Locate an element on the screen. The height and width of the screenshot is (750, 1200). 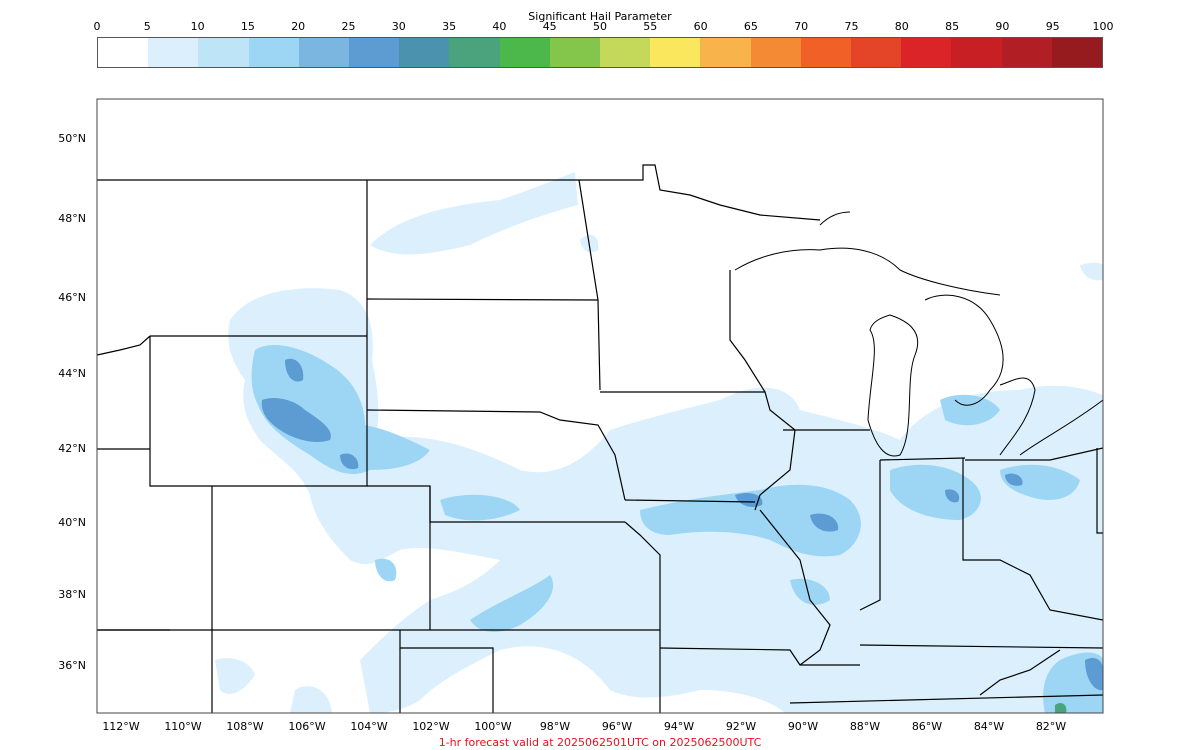
colorbar-tick-label: 55 is located at coordinates (650, 26).